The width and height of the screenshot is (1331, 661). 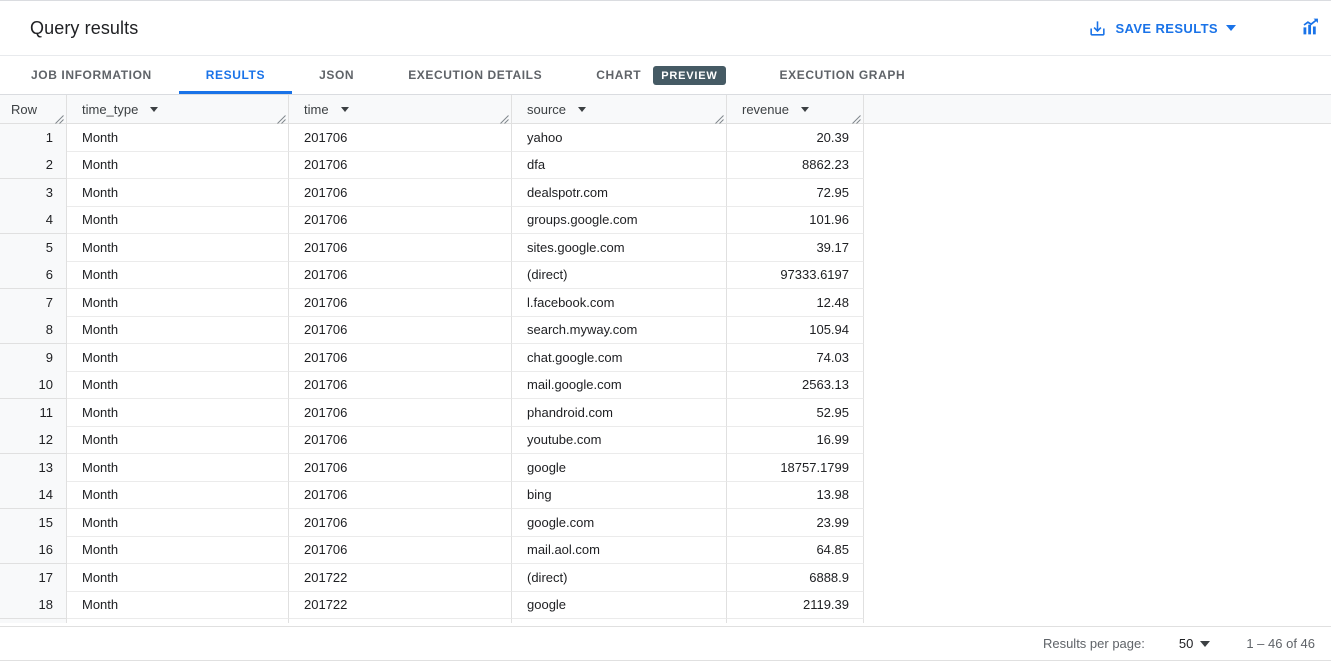 I want to click on row-number-cell: 16, so click(x=33, y=550).